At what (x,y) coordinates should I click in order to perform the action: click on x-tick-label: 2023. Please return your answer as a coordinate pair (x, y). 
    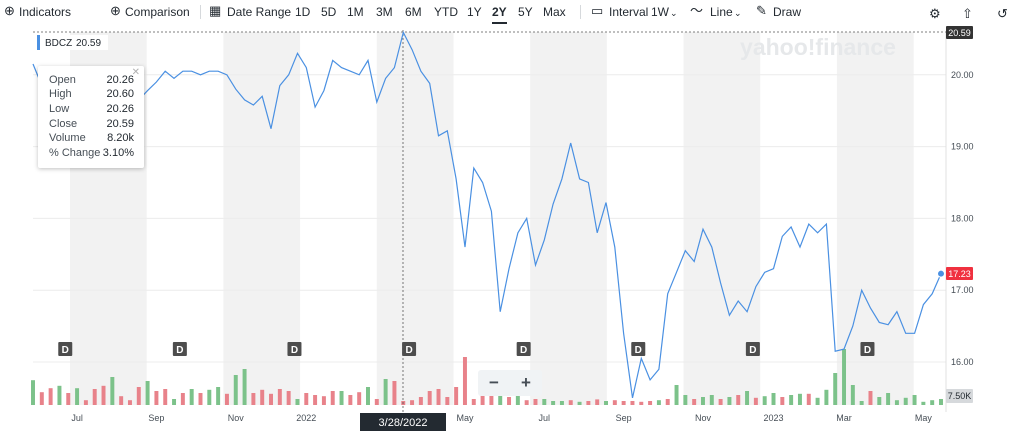
    Looking at the image, I should click on (773, 418).